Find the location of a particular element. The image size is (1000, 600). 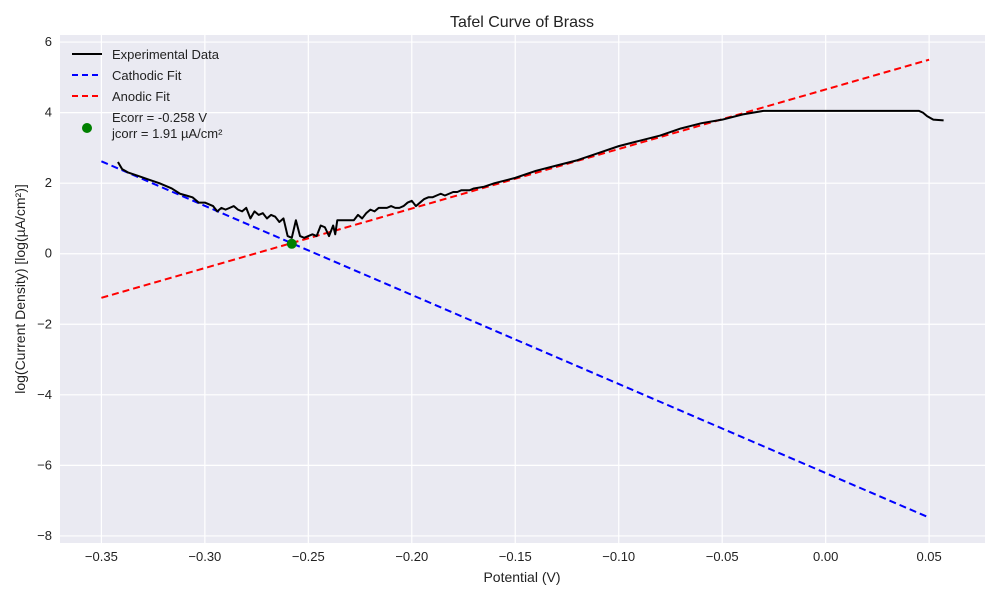

y-tick-label: 6 is located at coordinates (48, 41).